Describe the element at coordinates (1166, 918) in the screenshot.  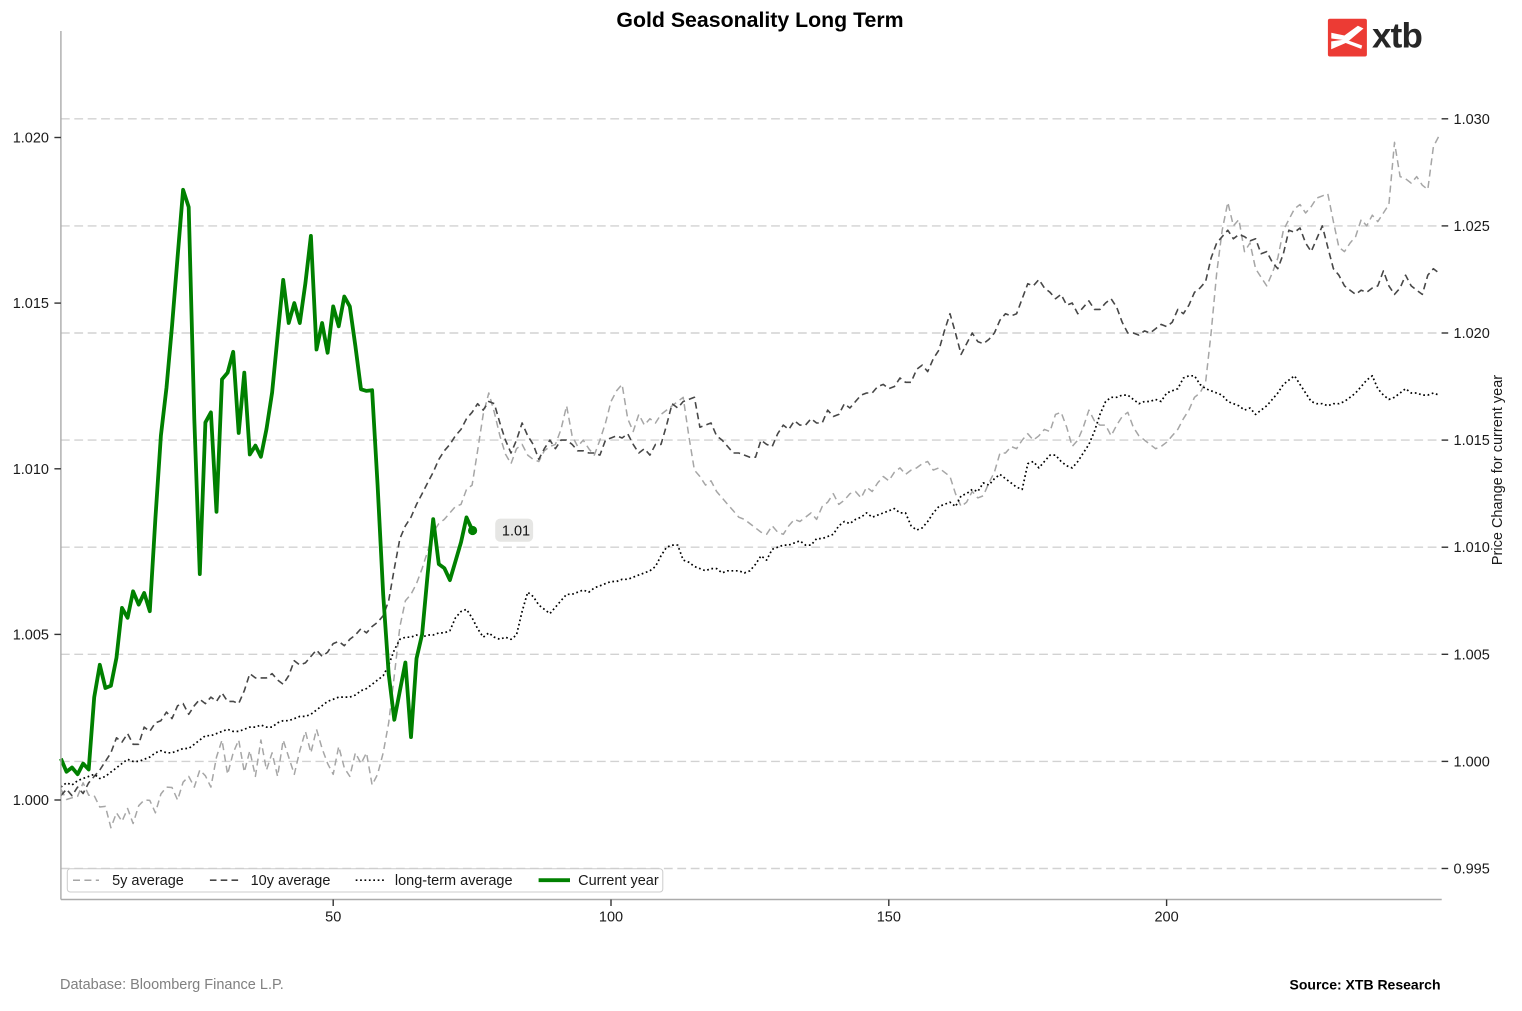
I see `svg-text: 200` at that location.